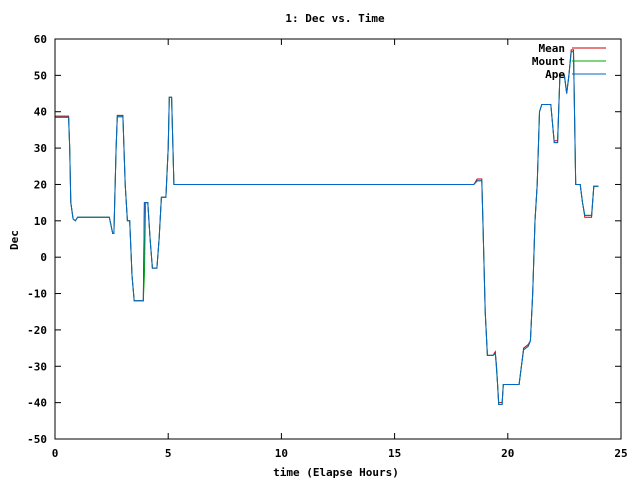 This screenshot has width=640, height=480. What do you see at coordinates (40, 112) in the screenshot?
I see `y-tick-label: 40` at bounding box center [40, 112].